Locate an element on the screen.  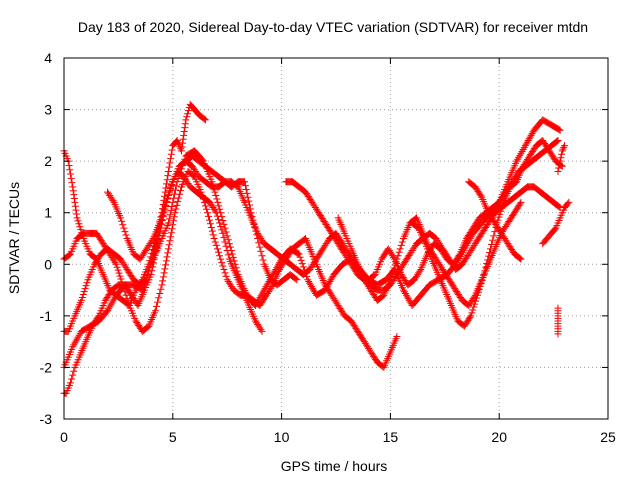
y-axis-label: SDTVAR / TECUs is located at coordinates (14, 238).